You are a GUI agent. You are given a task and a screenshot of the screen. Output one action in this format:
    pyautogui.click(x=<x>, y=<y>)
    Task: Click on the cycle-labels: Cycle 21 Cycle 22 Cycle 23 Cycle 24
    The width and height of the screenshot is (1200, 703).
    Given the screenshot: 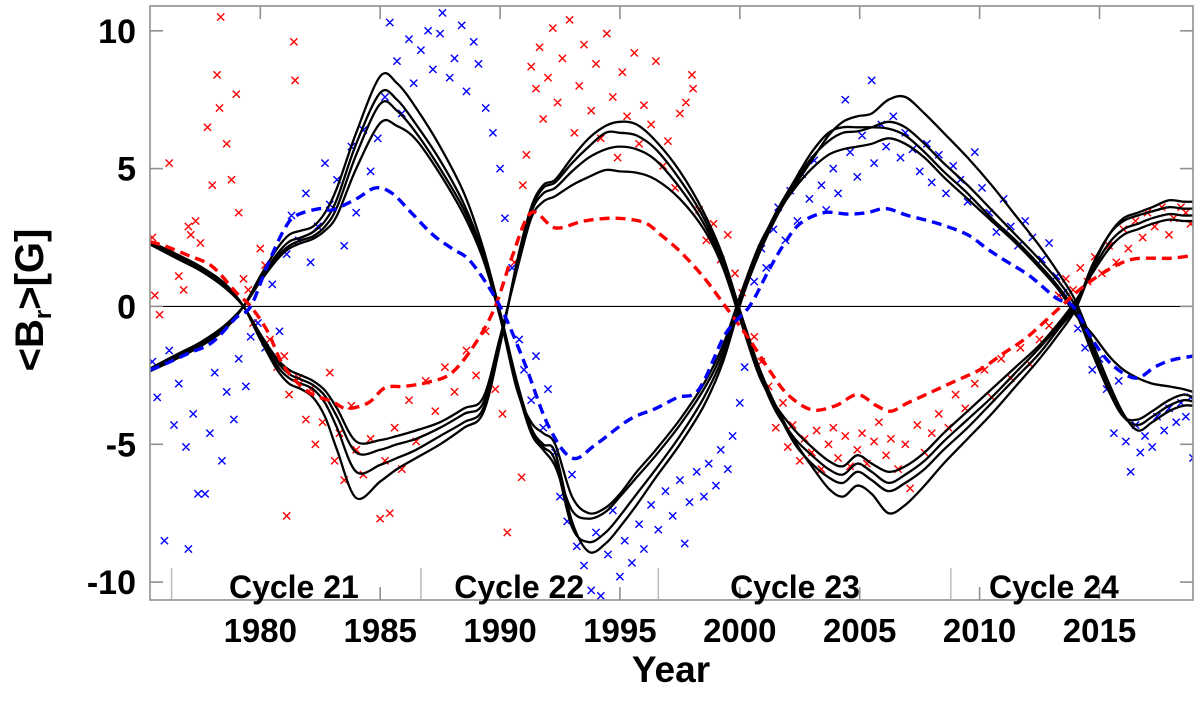 What is the action you would take?
    pyautogui.click(x=674, y=587)
    